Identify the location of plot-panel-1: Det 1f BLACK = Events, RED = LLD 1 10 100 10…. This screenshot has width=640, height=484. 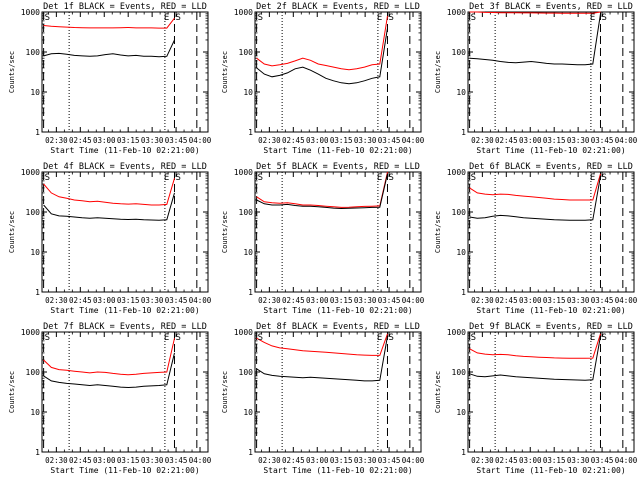
(110, 78).